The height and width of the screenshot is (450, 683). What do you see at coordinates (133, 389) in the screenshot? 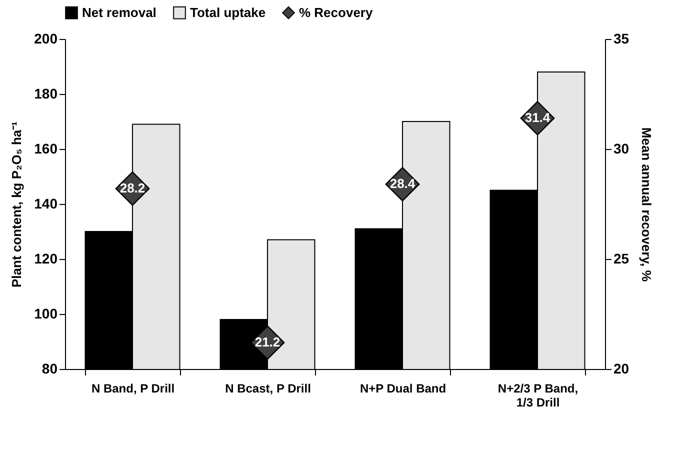
I see `x-tick-label: N Band, P Drill` at bounding box center [133, 389].